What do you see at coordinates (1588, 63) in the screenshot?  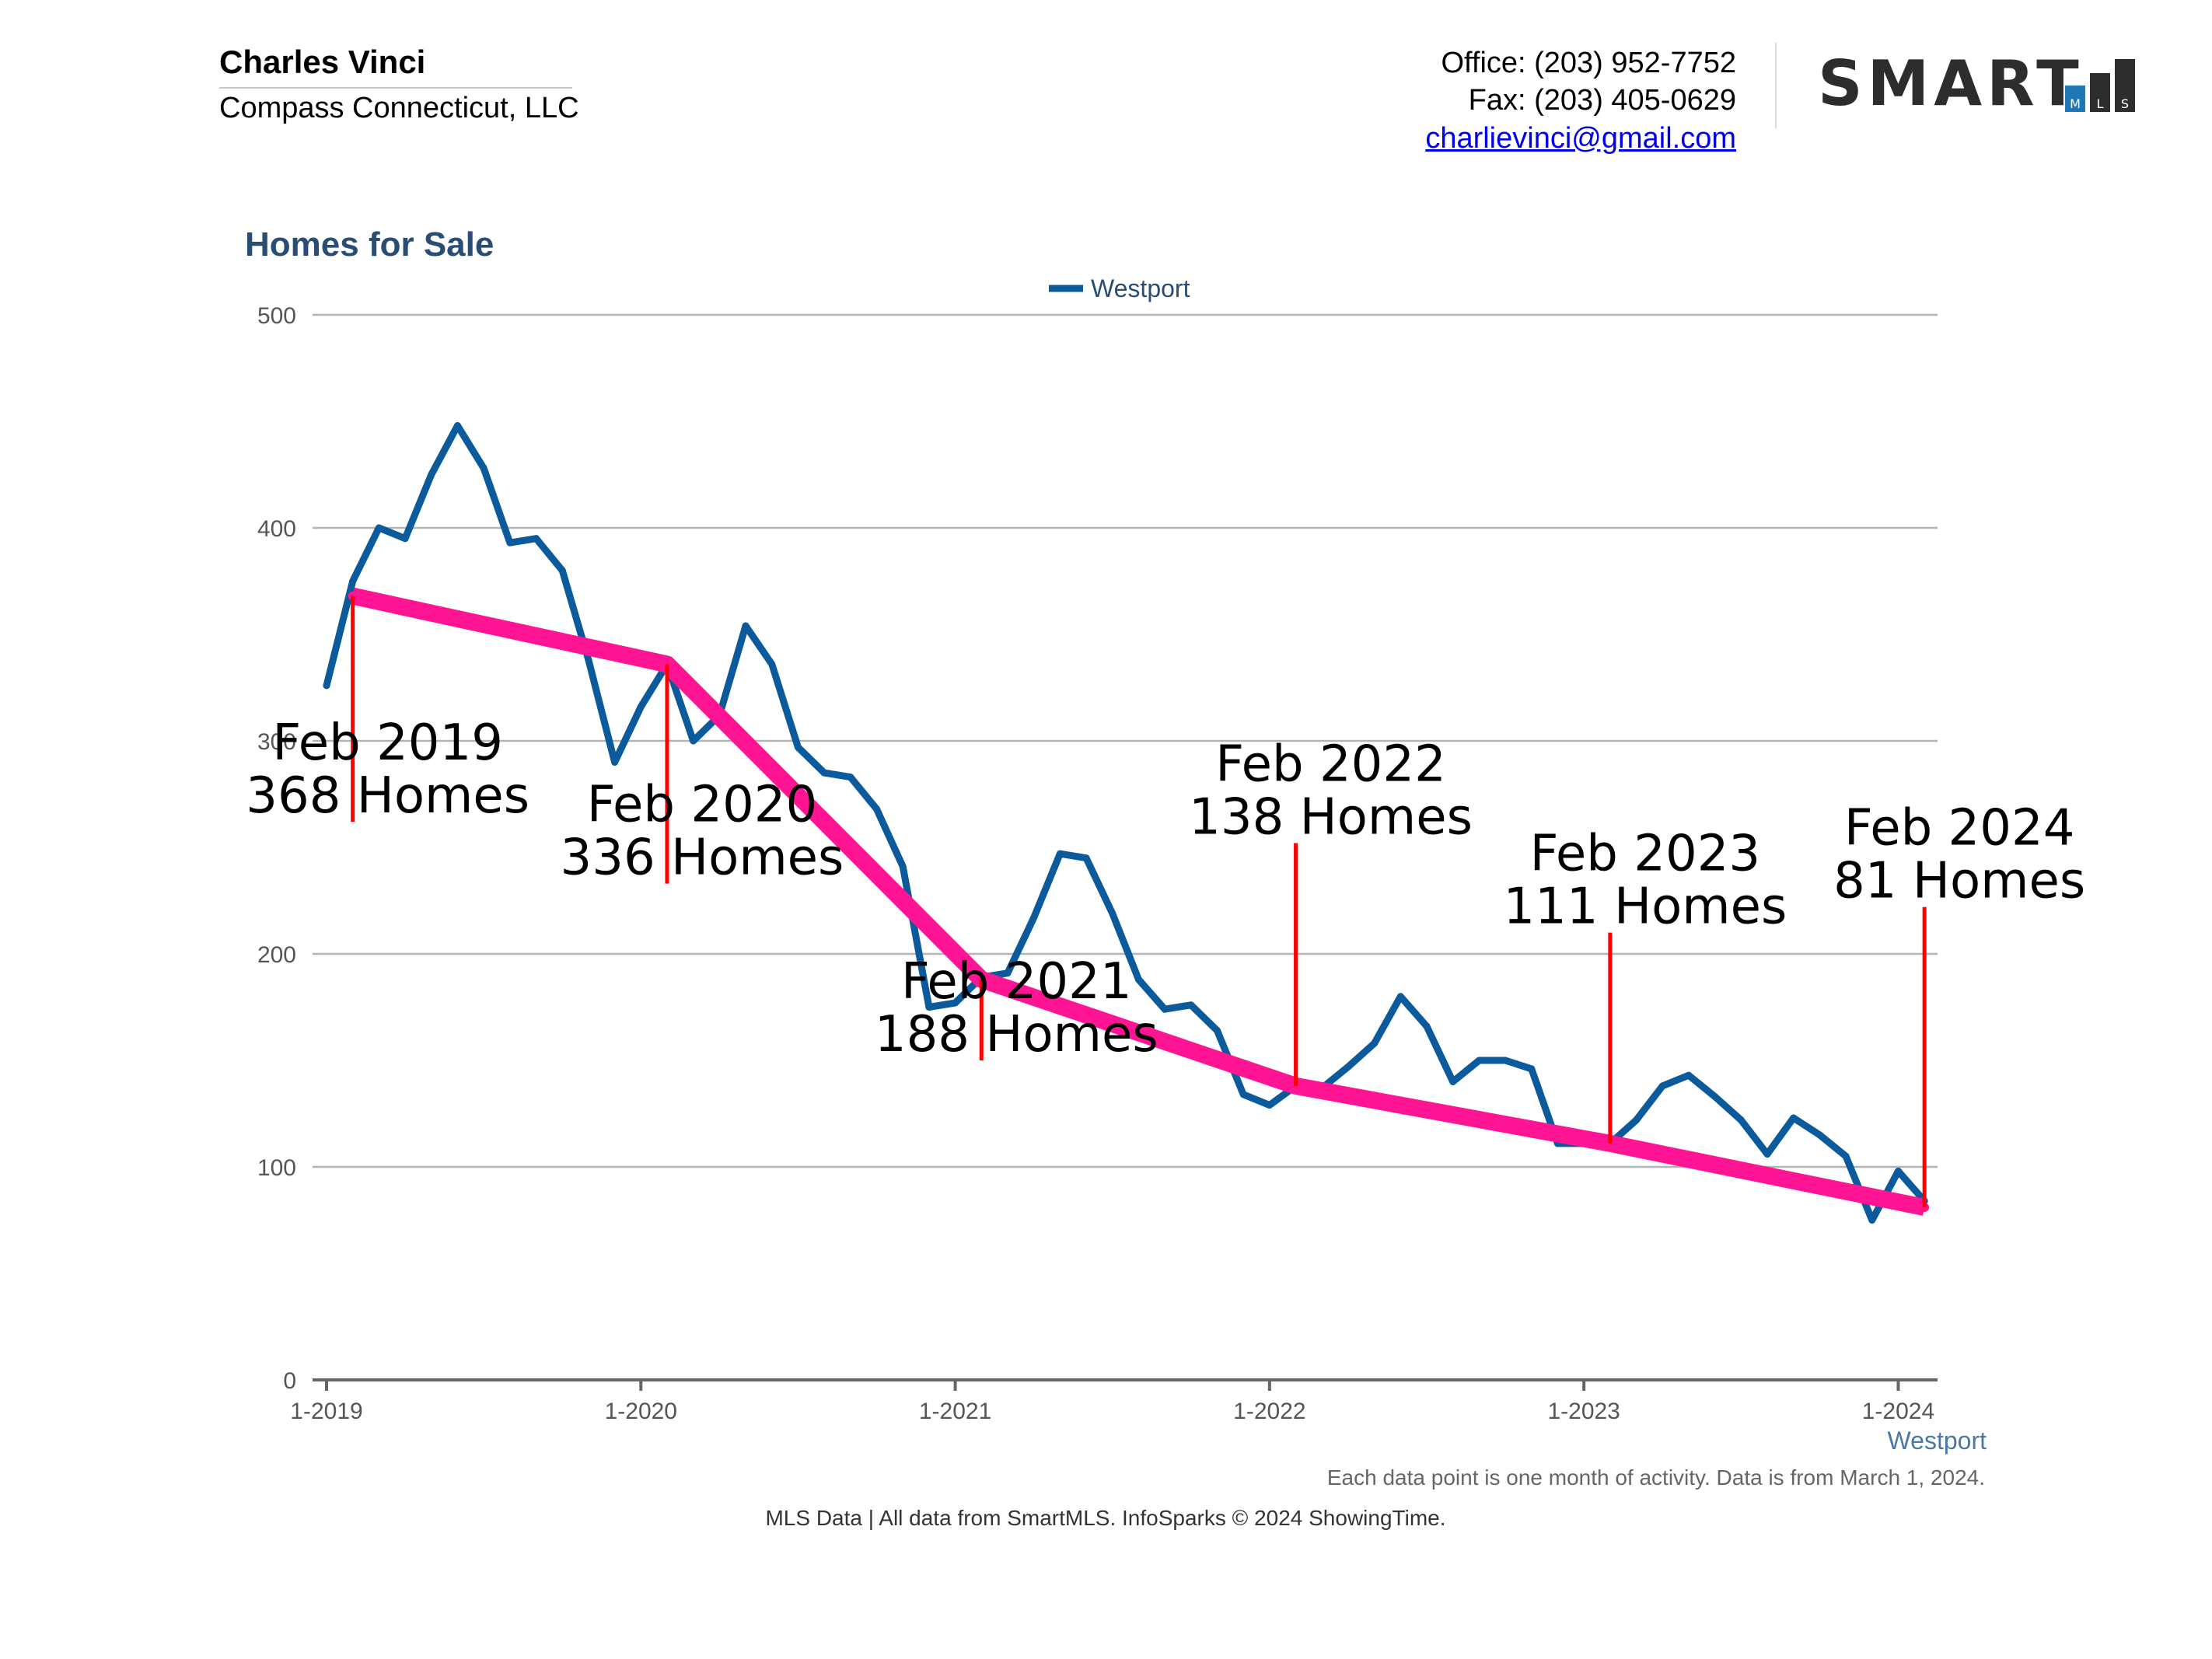 I see `office-phone: Office: (203) 952-7752` at bounding box center [1588, 63].